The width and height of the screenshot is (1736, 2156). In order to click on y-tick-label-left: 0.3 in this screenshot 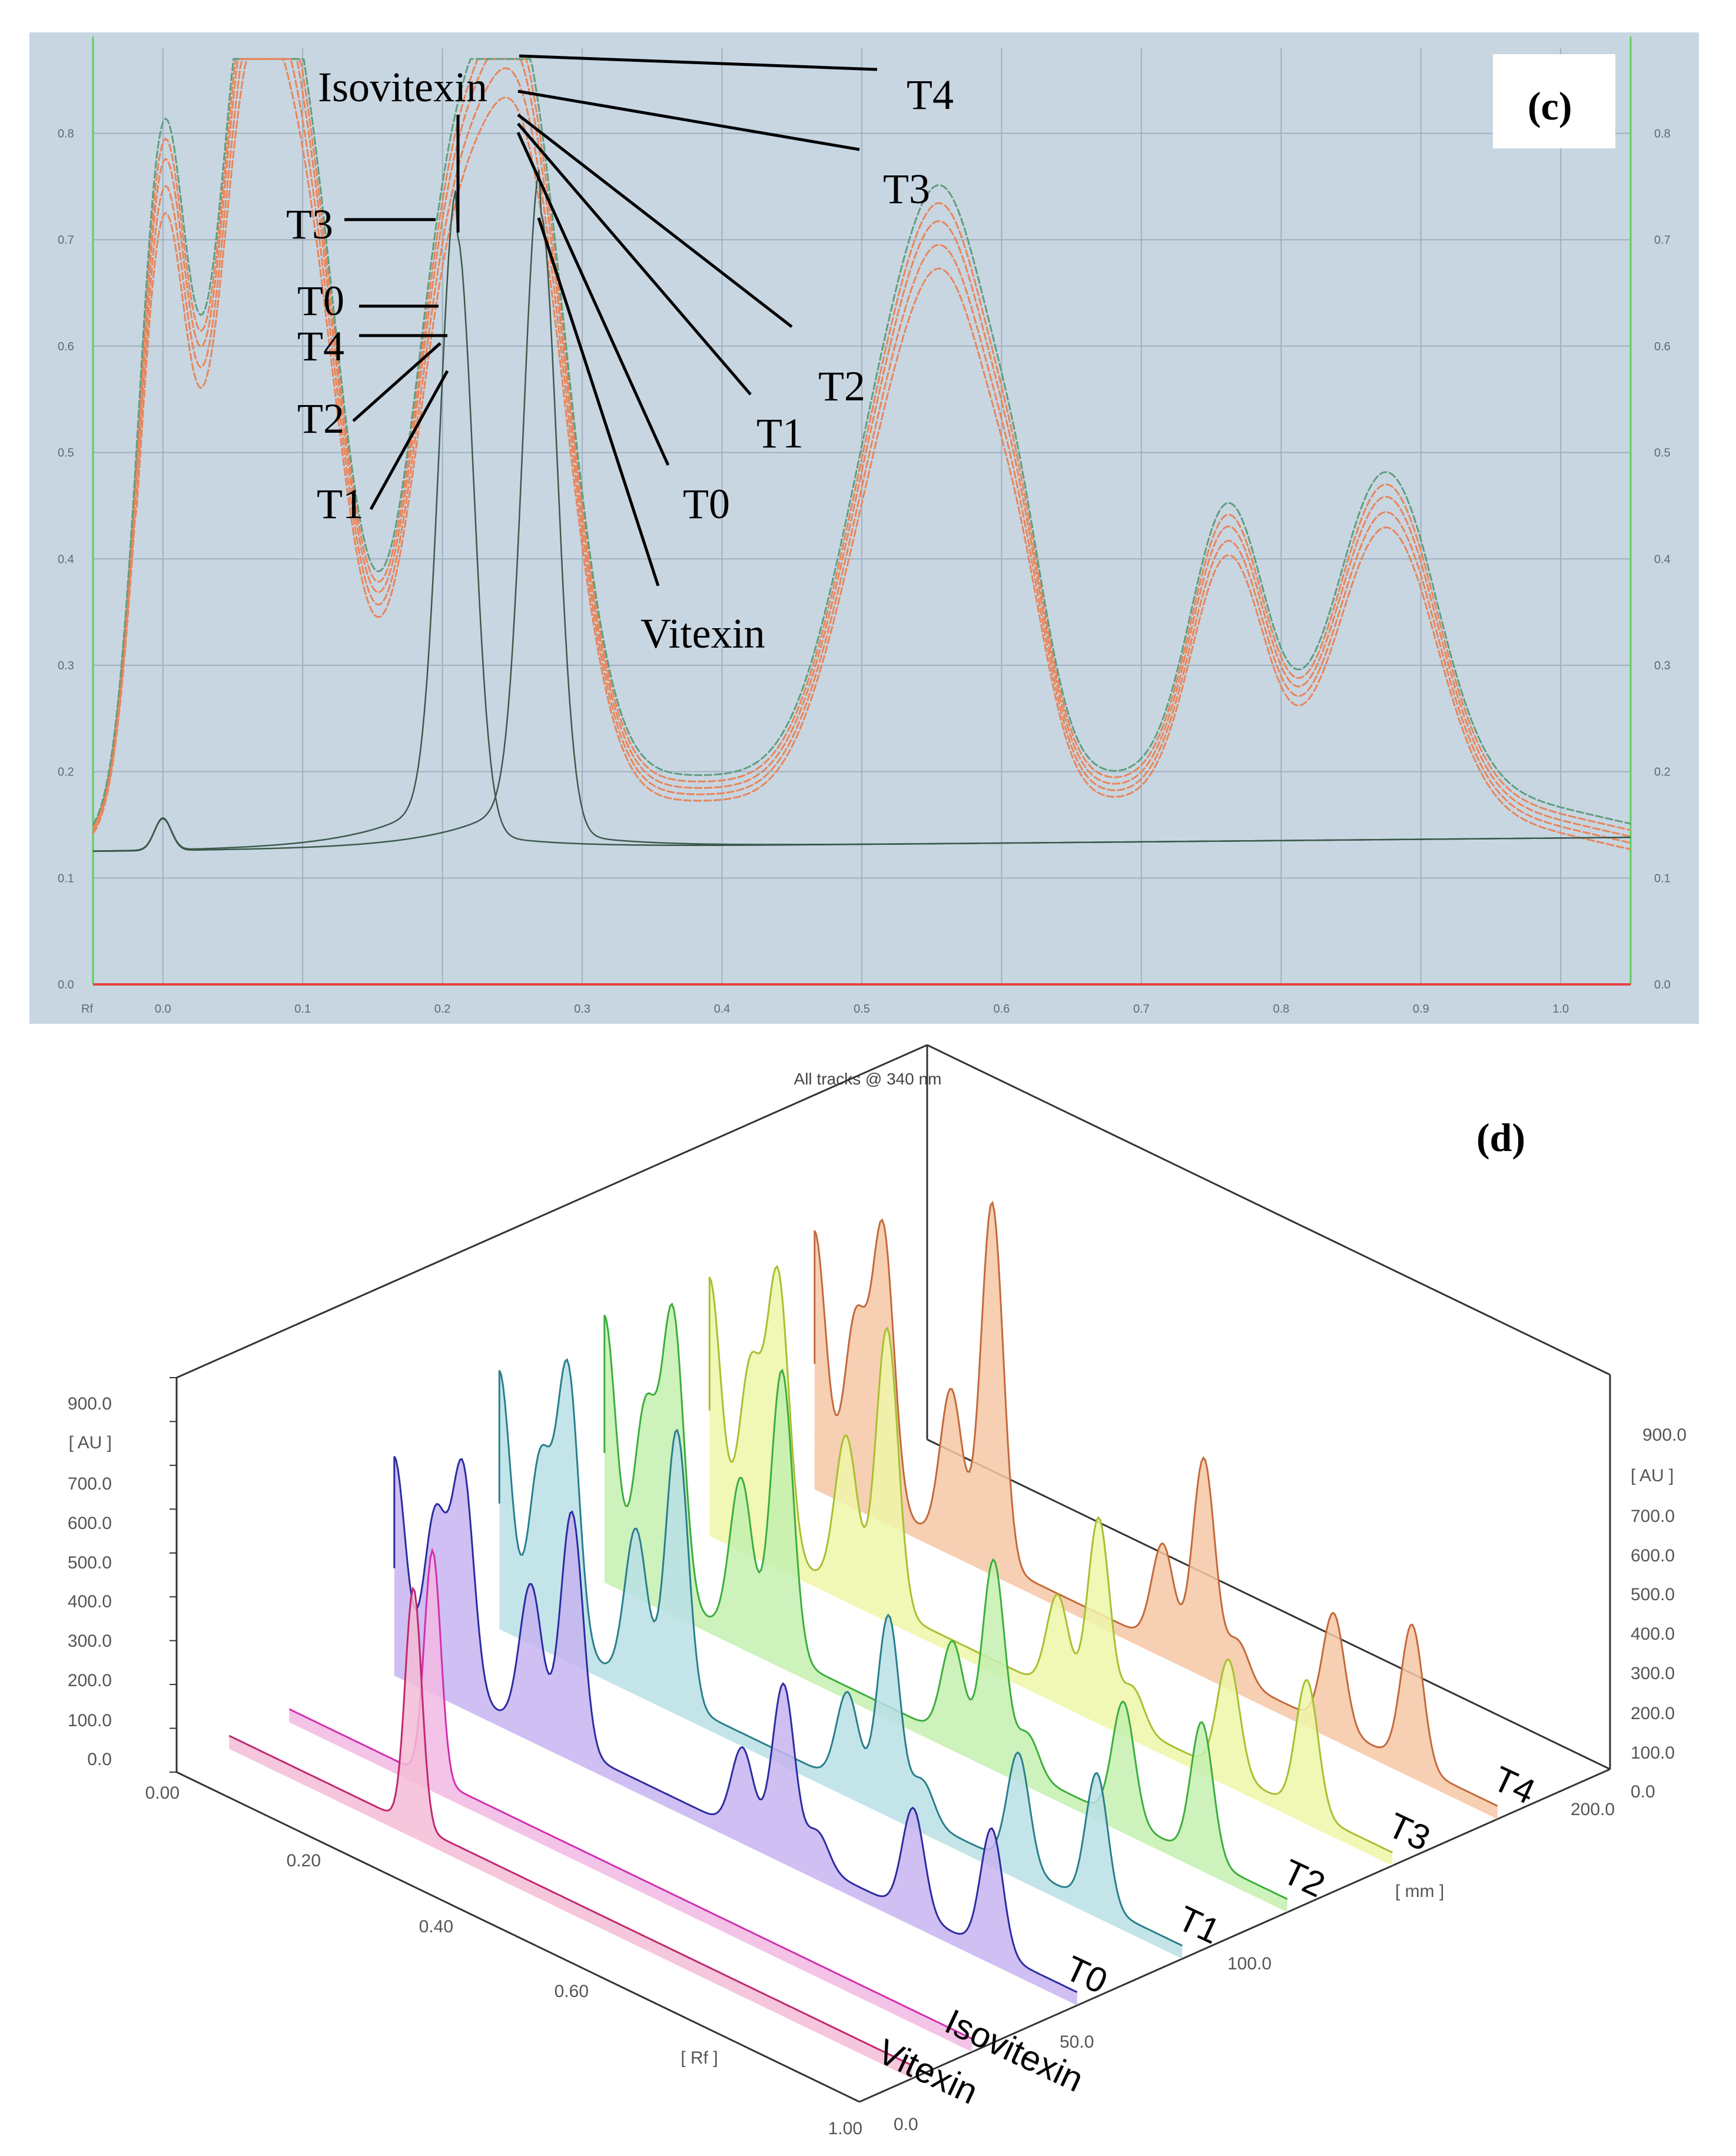, I will do `click(66, 666)`.